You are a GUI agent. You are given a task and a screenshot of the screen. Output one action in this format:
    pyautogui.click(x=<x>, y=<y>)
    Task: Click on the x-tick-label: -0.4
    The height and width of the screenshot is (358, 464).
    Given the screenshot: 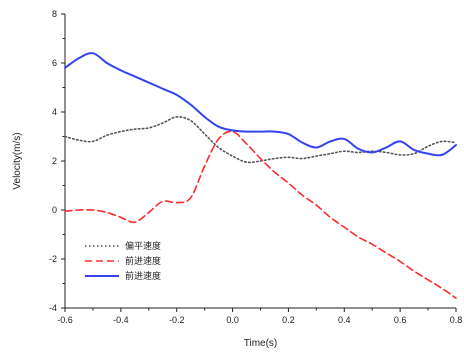 What is the action you would take?
    pyautogui.click(x=121, y=320)
    